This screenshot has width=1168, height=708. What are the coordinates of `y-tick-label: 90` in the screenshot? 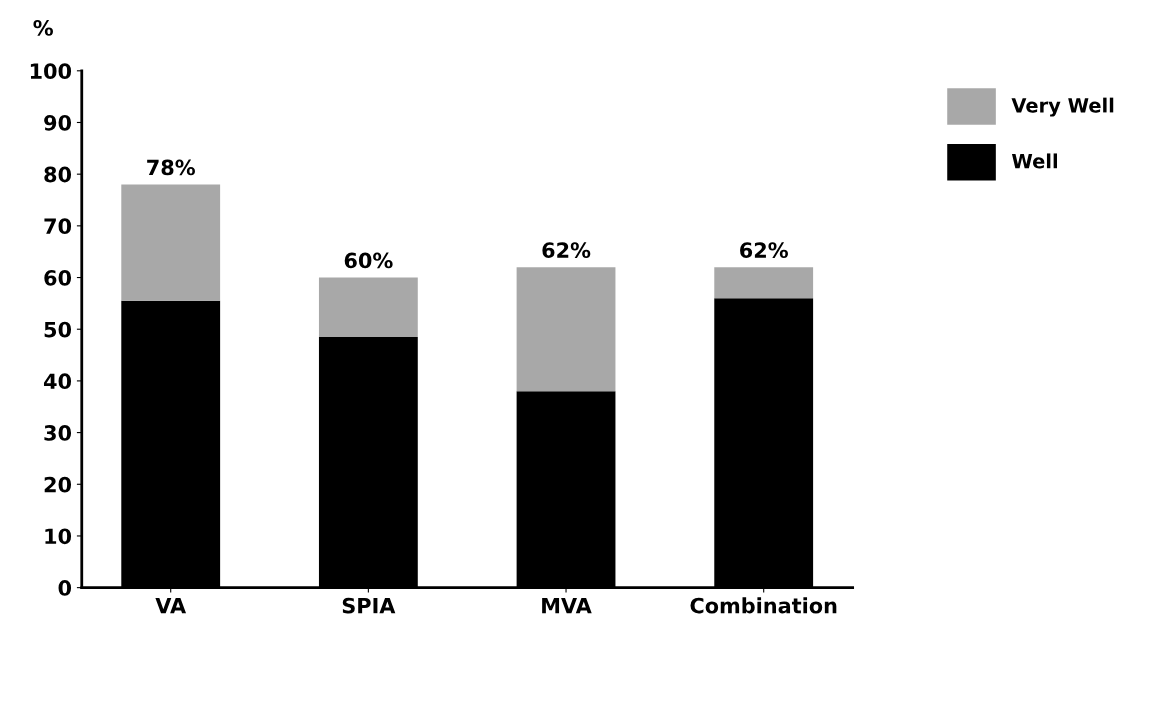 It's located at (58, 122).